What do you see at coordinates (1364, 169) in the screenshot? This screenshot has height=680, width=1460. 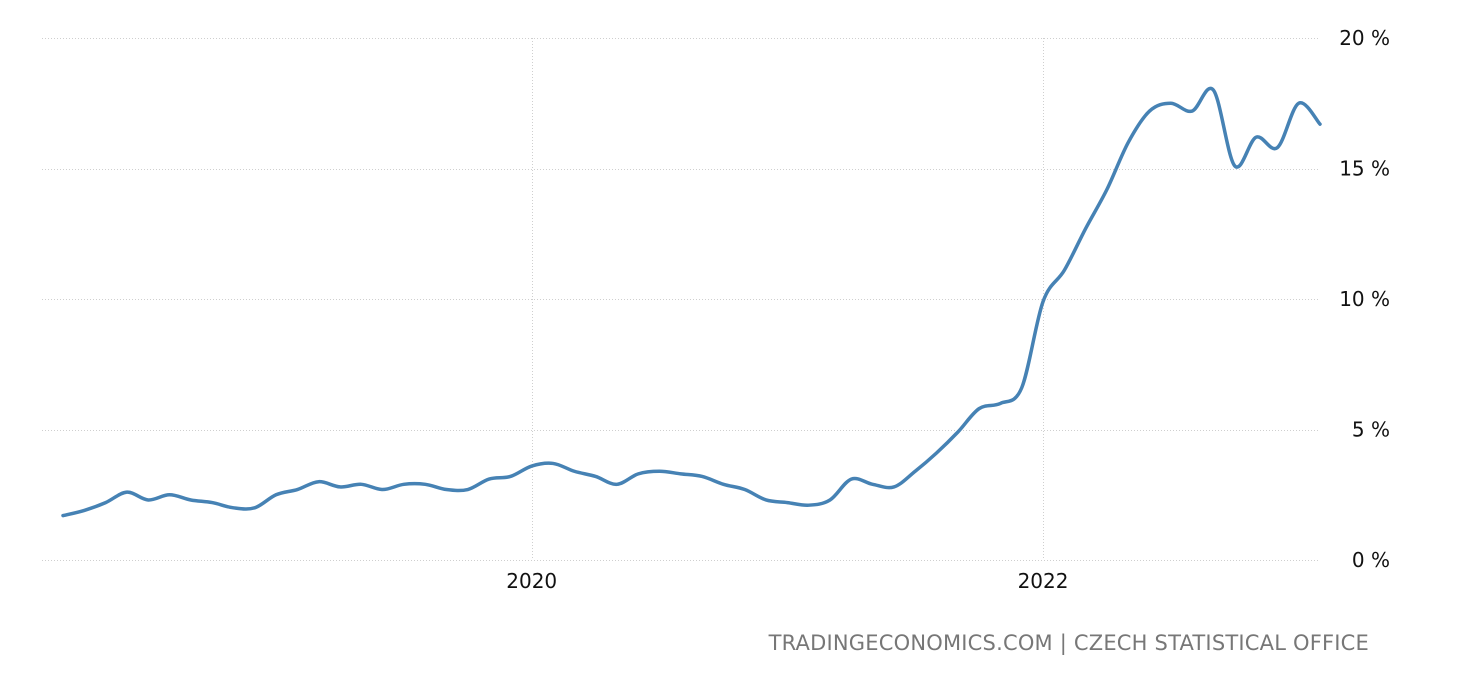 I see `y-tick-label: 15 %` at bounding box center [1364, 169].